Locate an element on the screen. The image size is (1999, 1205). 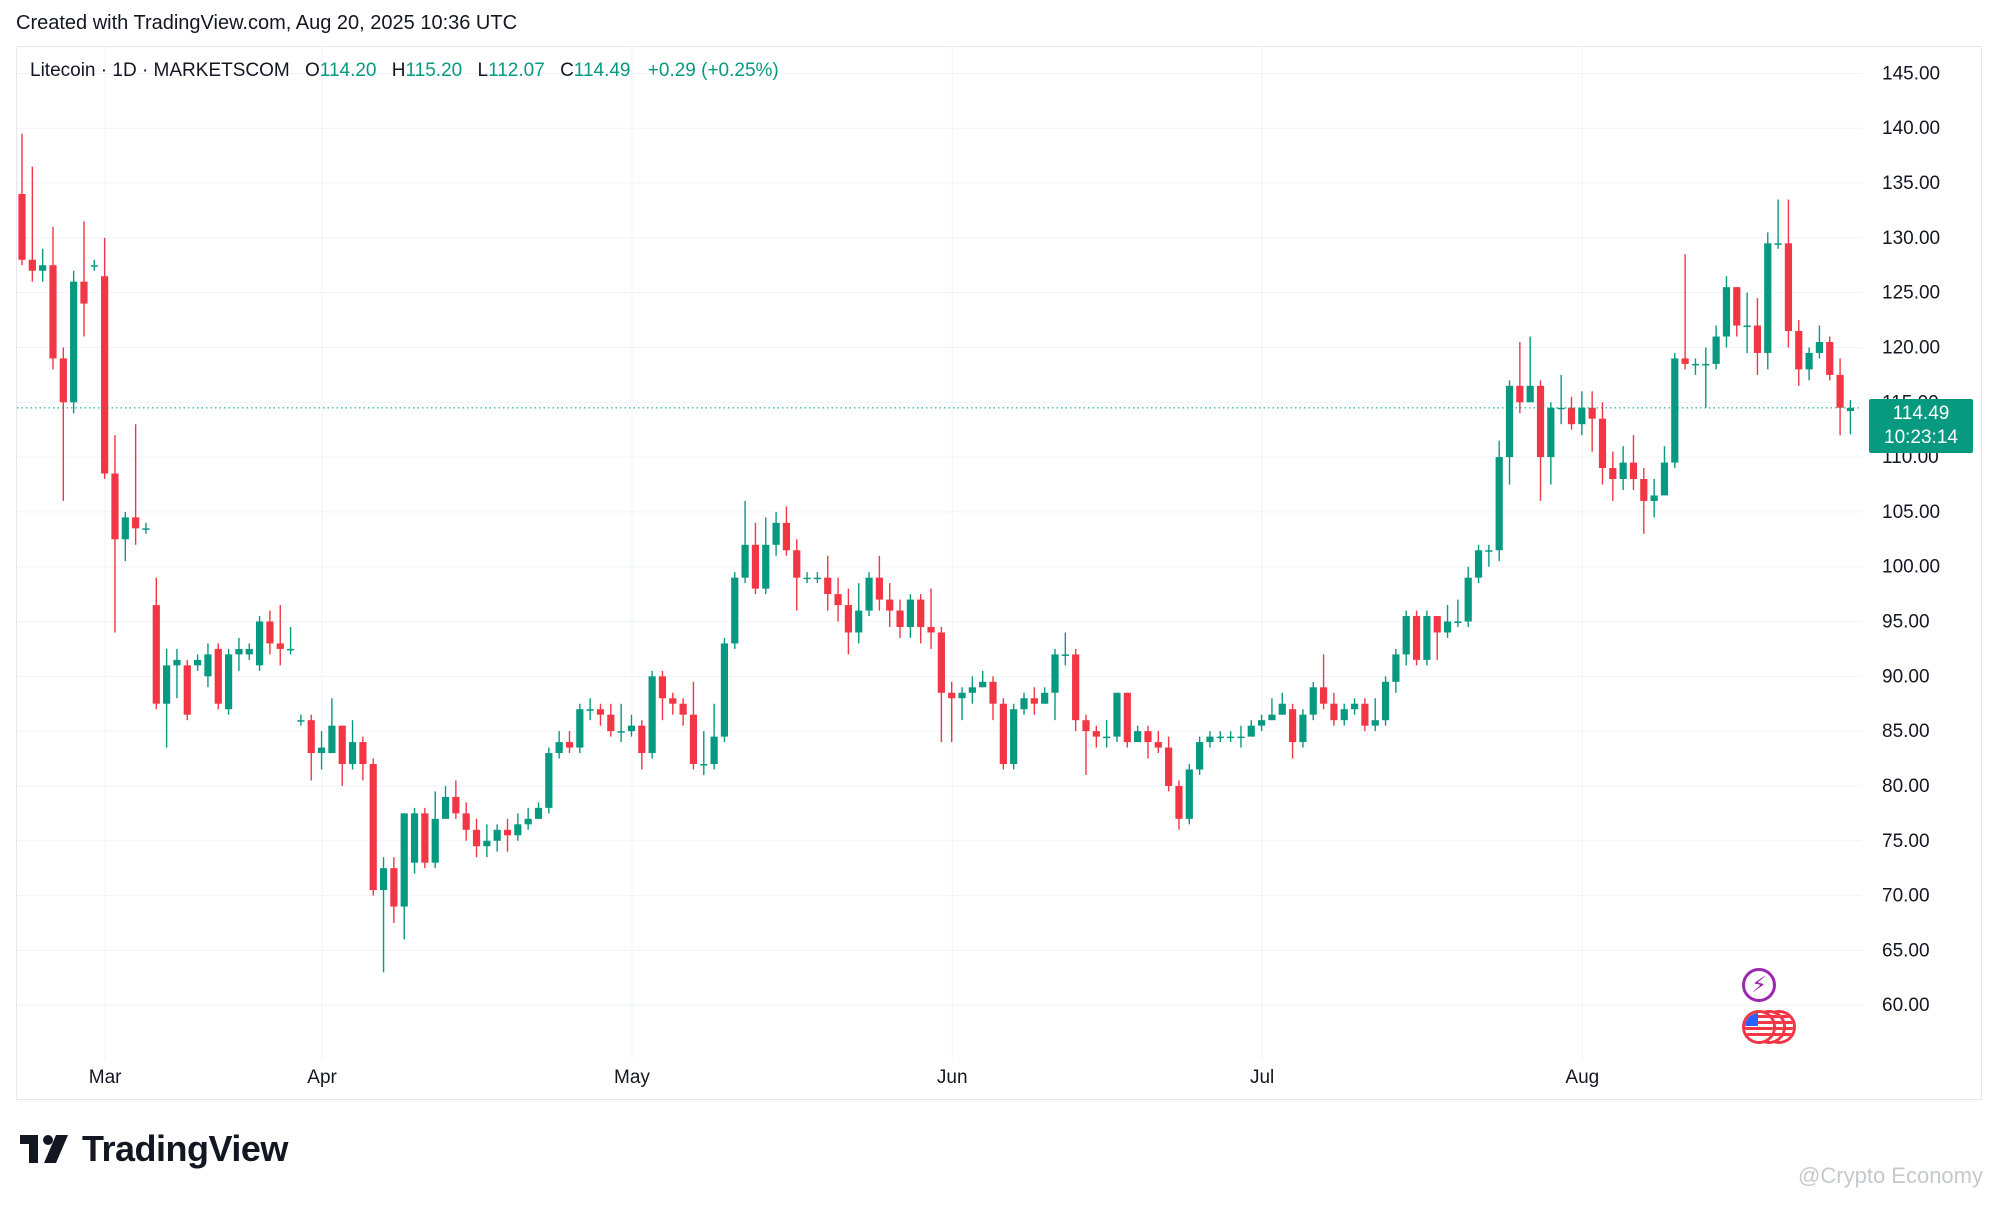
lightning-icon: ⚡ is located at coordinates (1759, 985).